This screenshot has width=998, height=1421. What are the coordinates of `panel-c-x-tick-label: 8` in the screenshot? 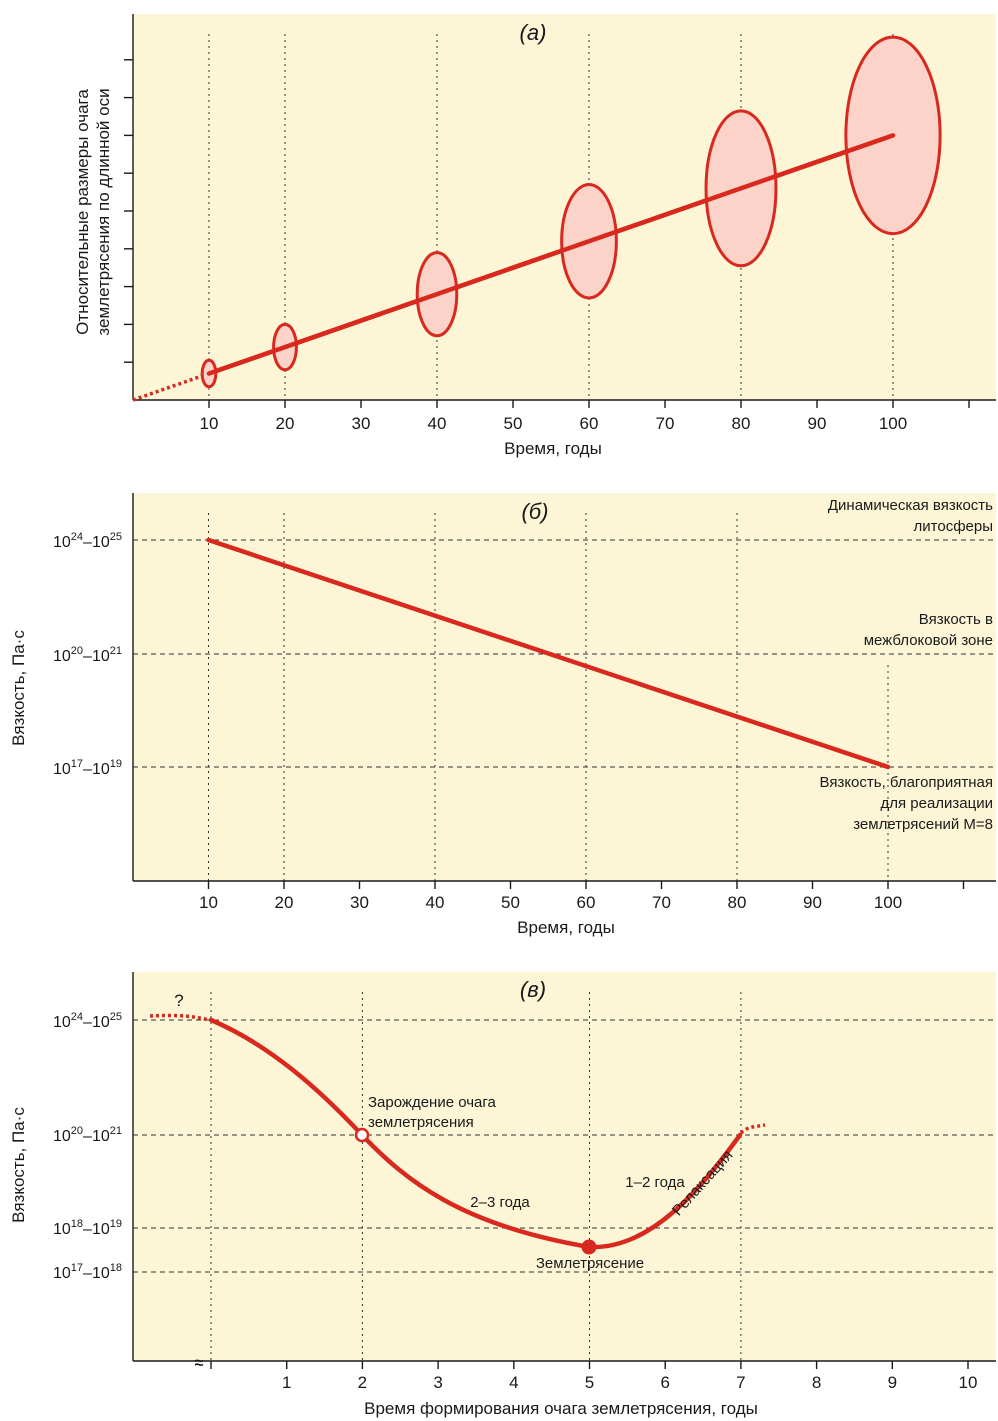 It's located at (816, 1382).